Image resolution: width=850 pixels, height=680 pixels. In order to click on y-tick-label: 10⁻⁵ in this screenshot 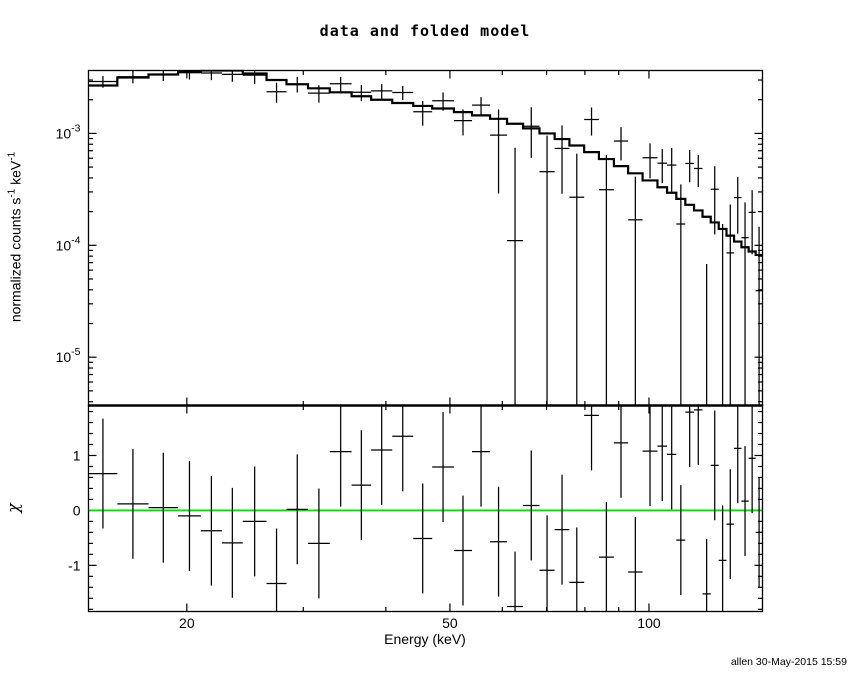, I will do `click(68, 355)`.